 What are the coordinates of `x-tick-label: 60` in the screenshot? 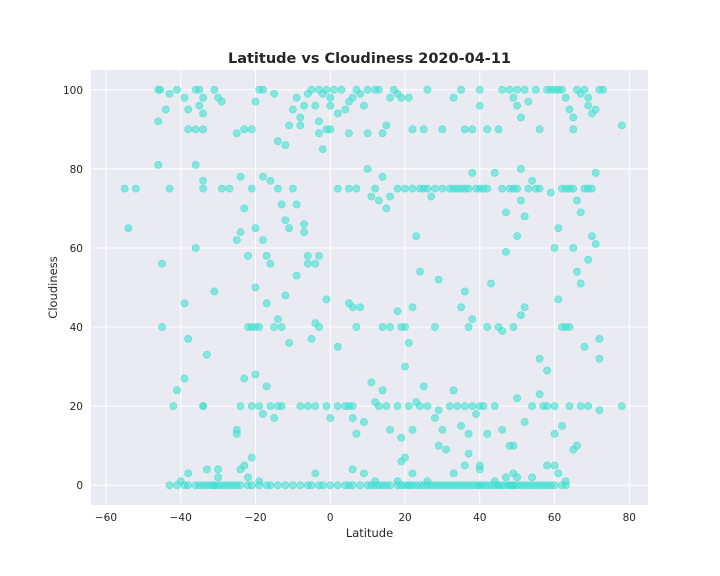 It's located at (554, 518).